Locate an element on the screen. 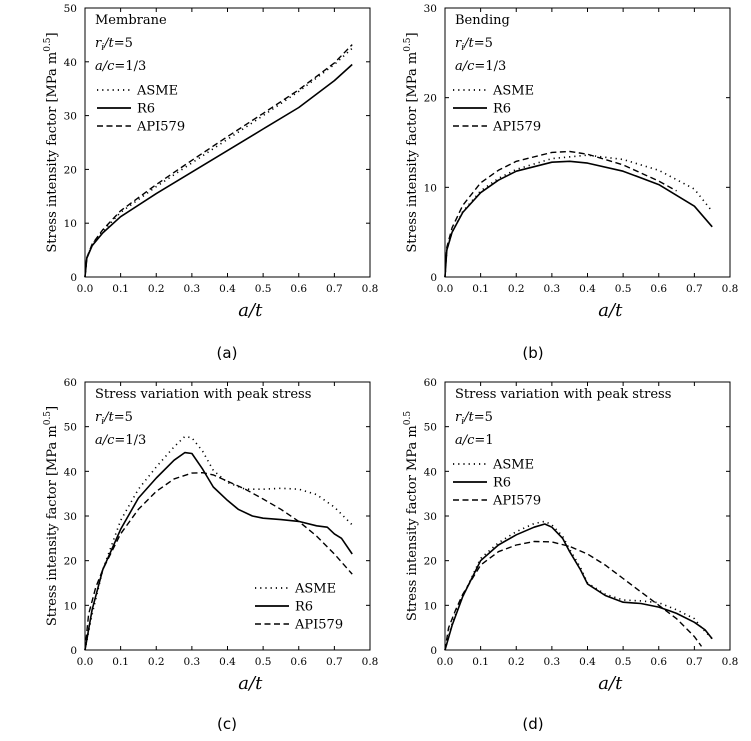  annotation-0: Membrane is located at coordinates (131, 20).